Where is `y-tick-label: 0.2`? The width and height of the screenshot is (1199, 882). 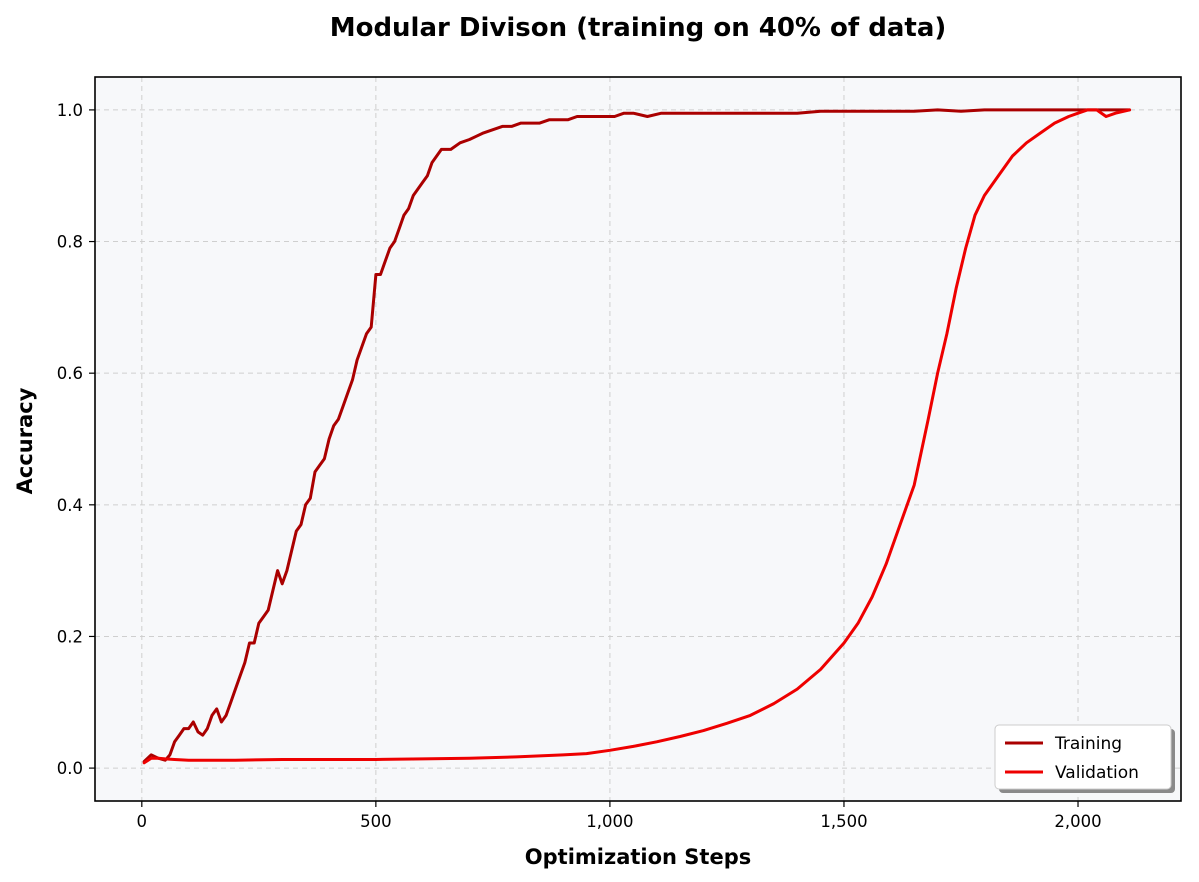 y-tick-label: 0.2 is located at coordinates (70, 636).